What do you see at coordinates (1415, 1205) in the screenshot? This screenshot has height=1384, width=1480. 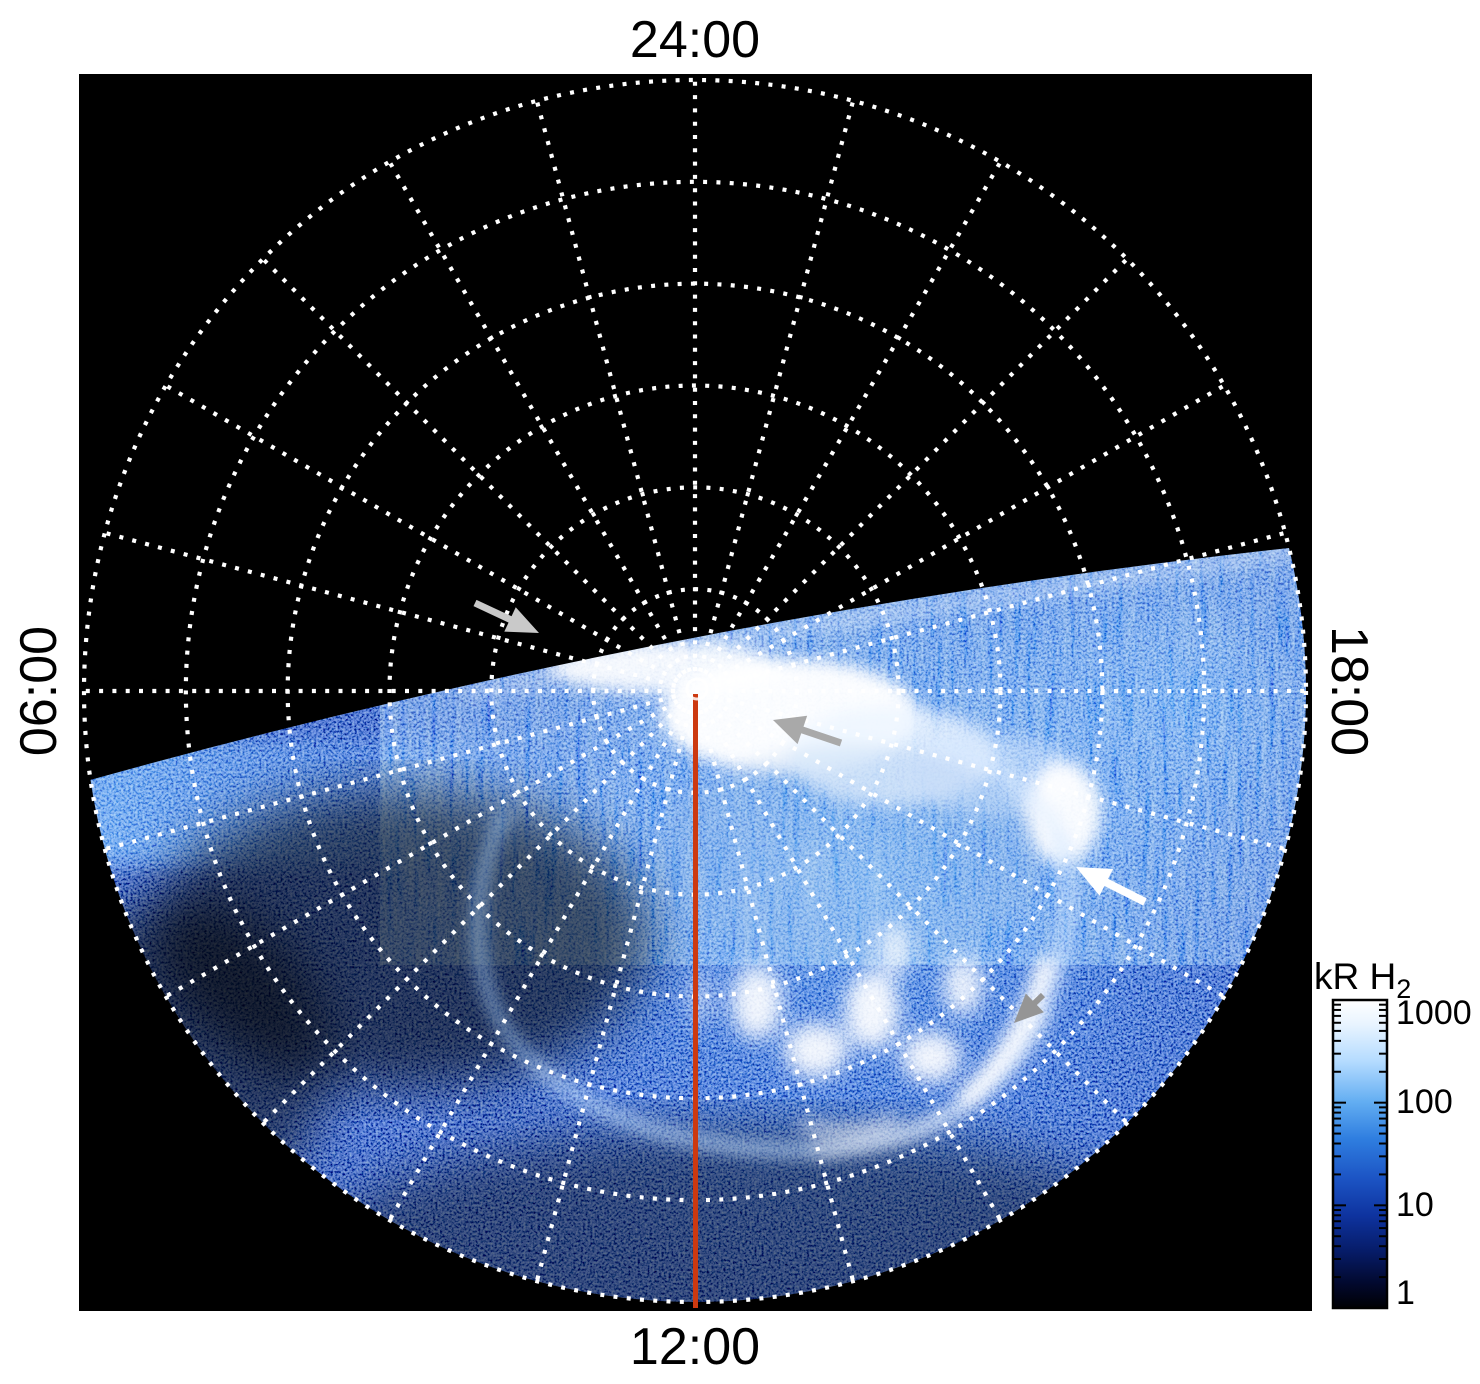 I see `colorbar-tick-10: 10` at bounding box center [1415, 1205].